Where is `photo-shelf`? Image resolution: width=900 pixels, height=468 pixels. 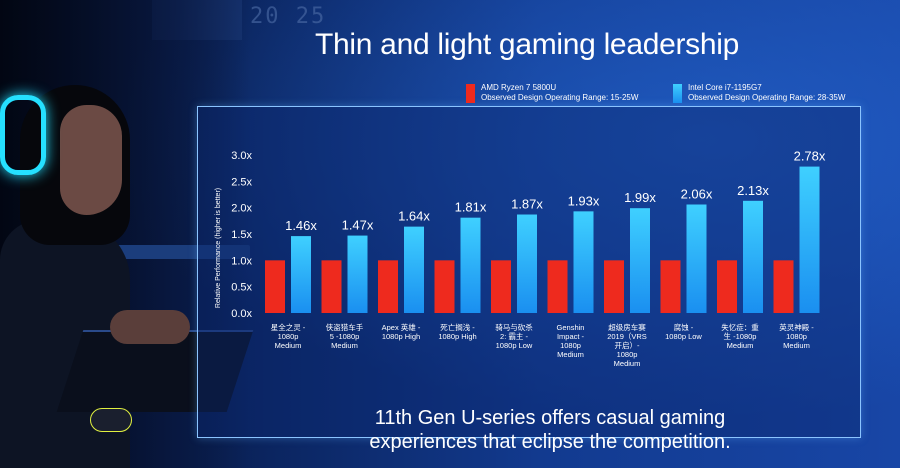
photo-shelf is located at coordinates (180, 252).